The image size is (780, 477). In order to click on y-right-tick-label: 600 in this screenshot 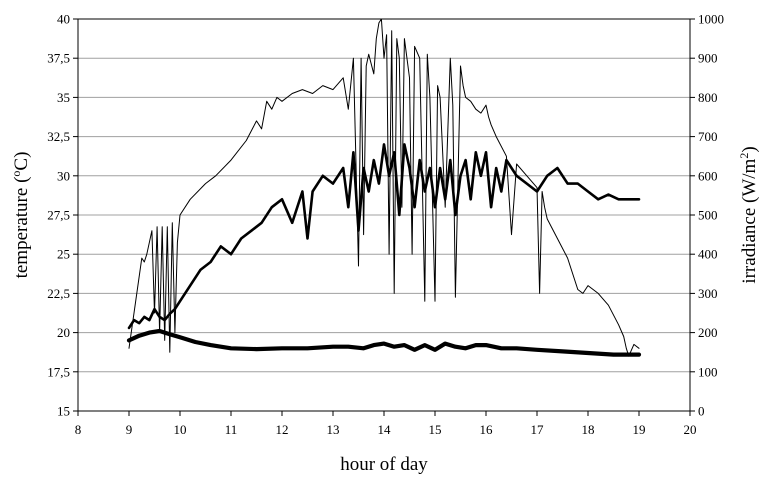, I will do `click(708, 175)`.